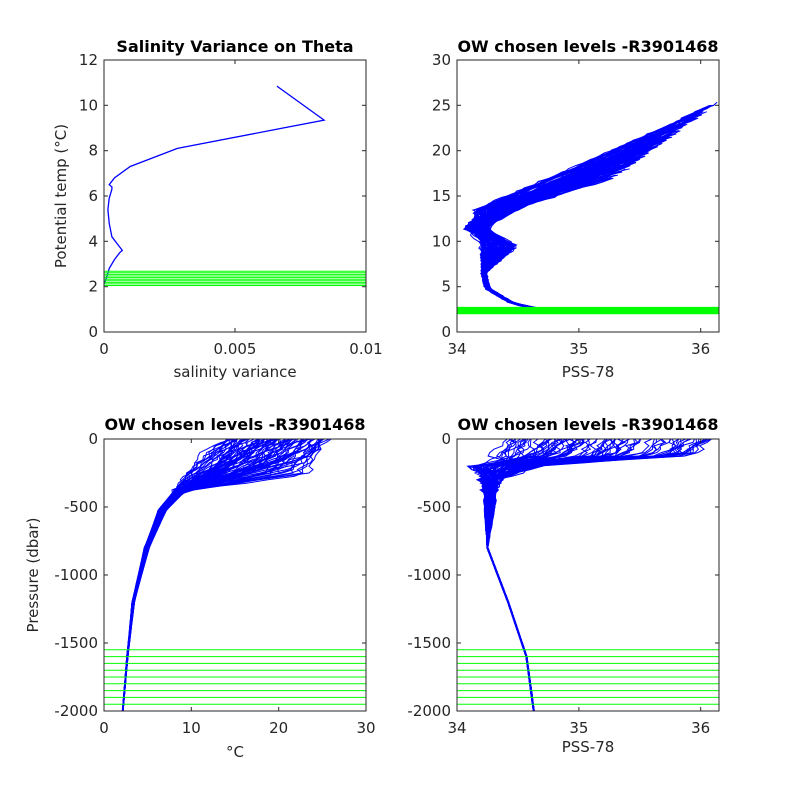 Image resolution: width=800 pixels, height=800 pixels. I want to click on chart-title: Salinity Variance on Theta, so click(234, 46).